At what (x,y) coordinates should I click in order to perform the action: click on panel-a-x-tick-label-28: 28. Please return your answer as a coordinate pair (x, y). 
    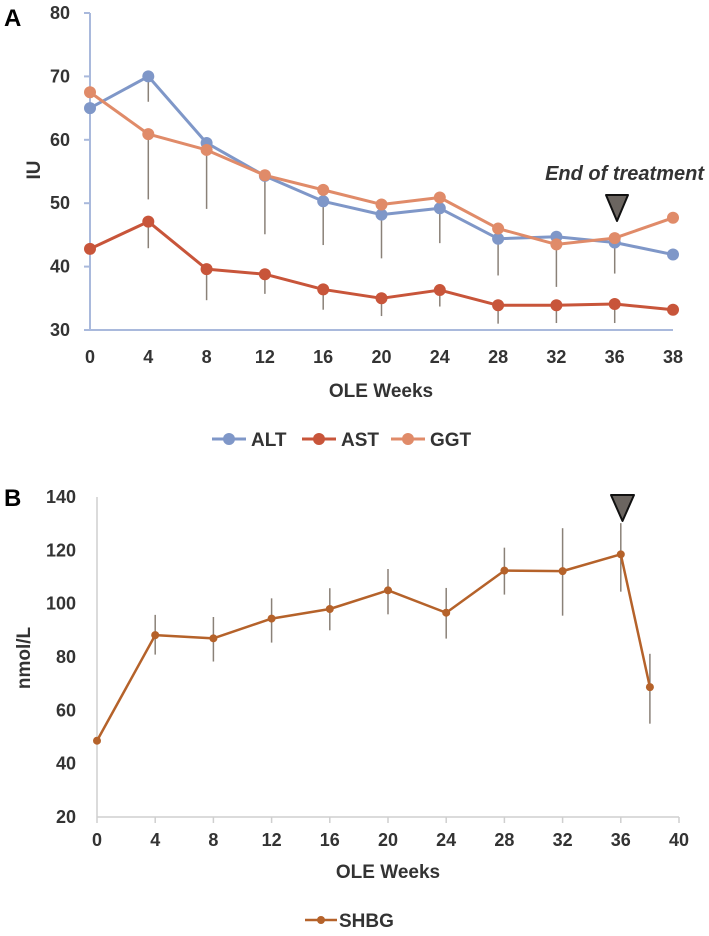
    Looking at the image, I should click on (498, 357).